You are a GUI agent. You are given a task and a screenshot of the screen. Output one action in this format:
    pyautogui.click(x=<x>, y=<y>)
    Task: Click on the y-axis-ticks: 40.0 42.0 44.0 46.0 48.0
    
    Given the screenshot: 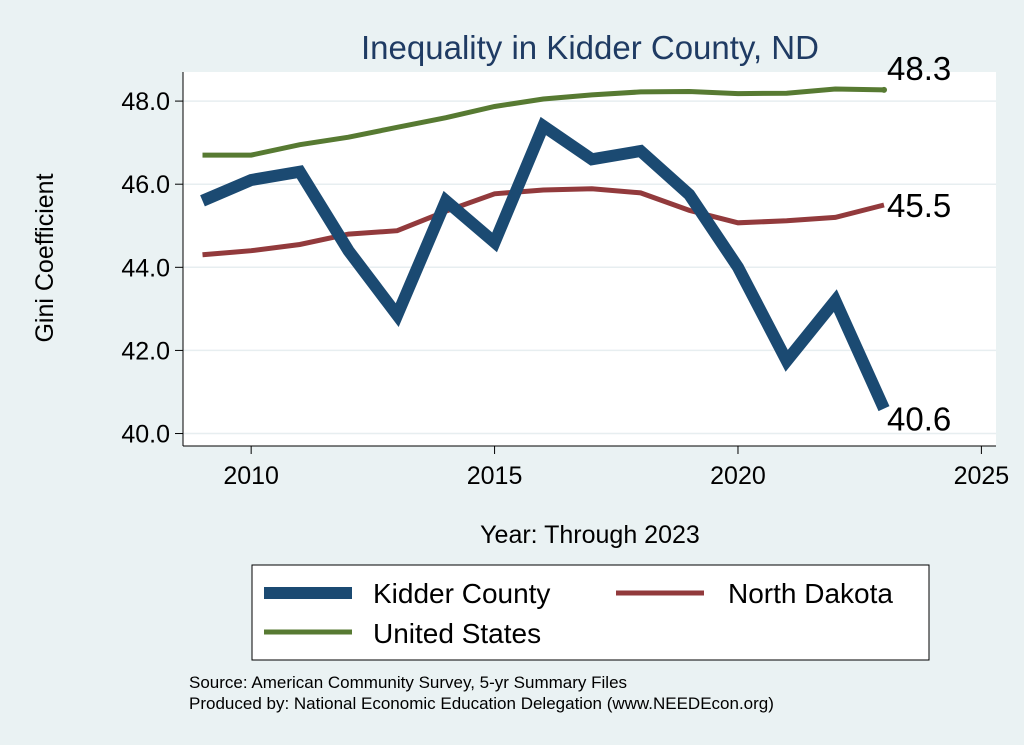 What is the action you would take?
    pyautogui.click(x=152, y=268)
    